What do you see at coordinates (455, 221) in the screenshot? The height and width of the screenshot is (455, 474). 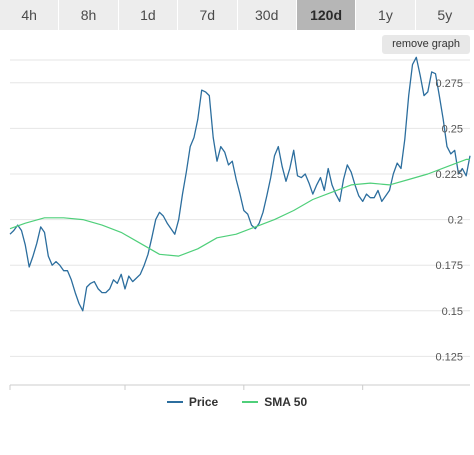 I see `y-tick-label: 0.2` at bounding box center [455, 221].